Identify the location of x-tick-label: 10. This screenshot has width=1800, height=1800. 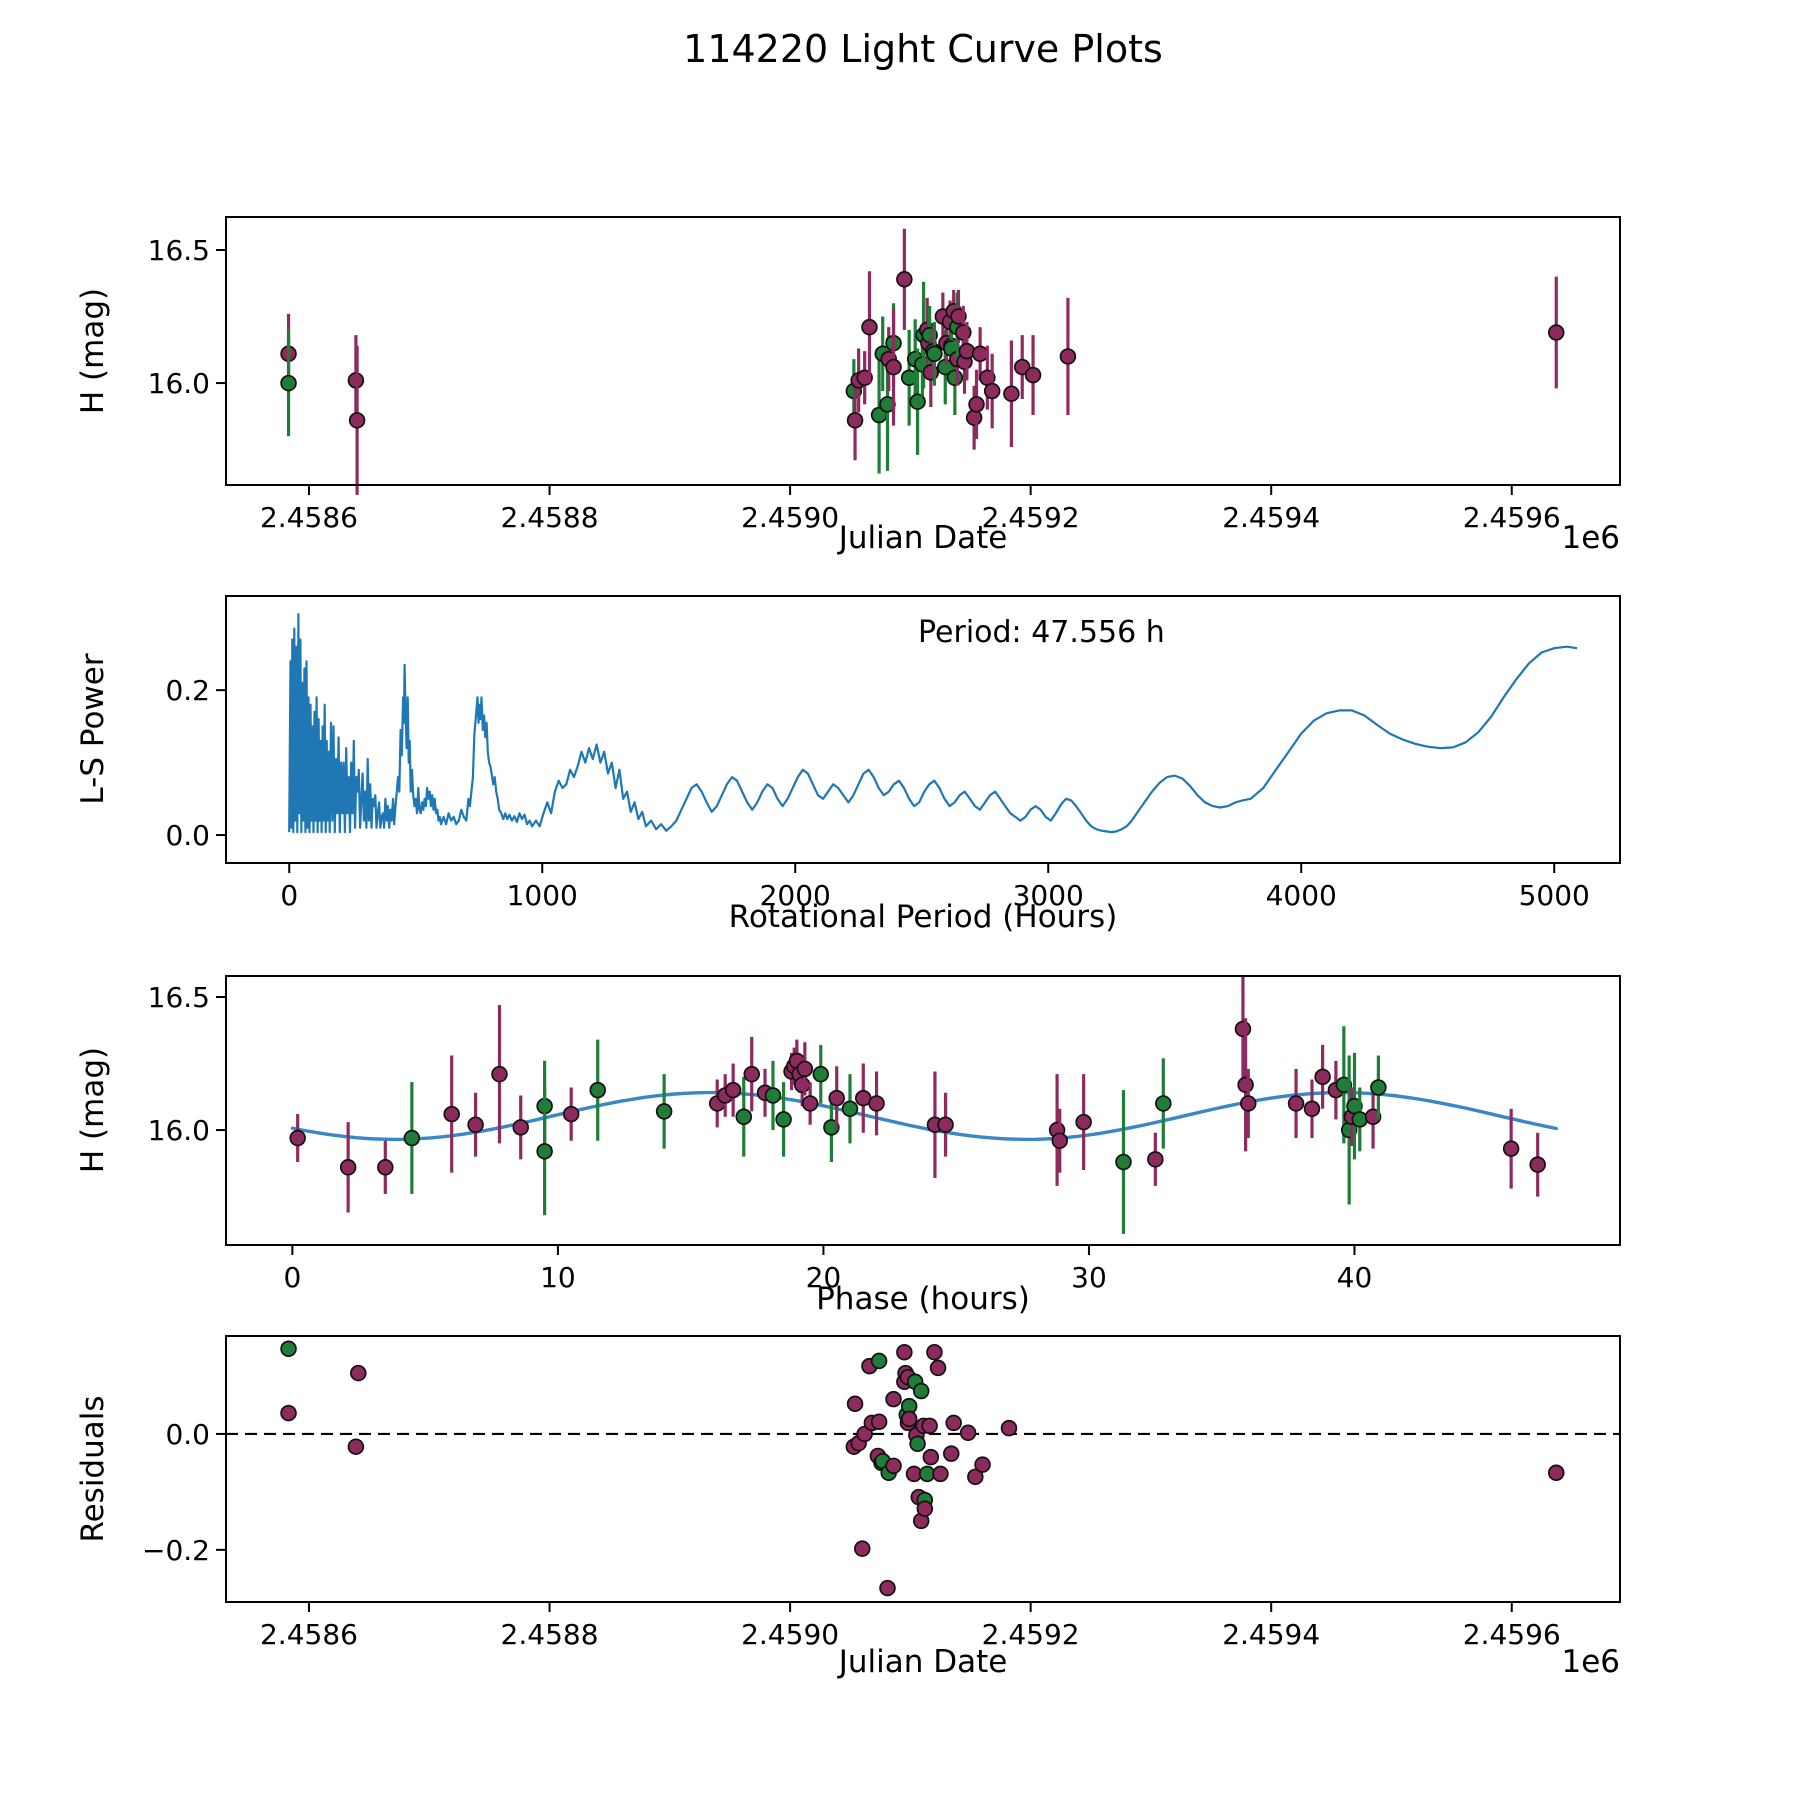
(558, 1277).